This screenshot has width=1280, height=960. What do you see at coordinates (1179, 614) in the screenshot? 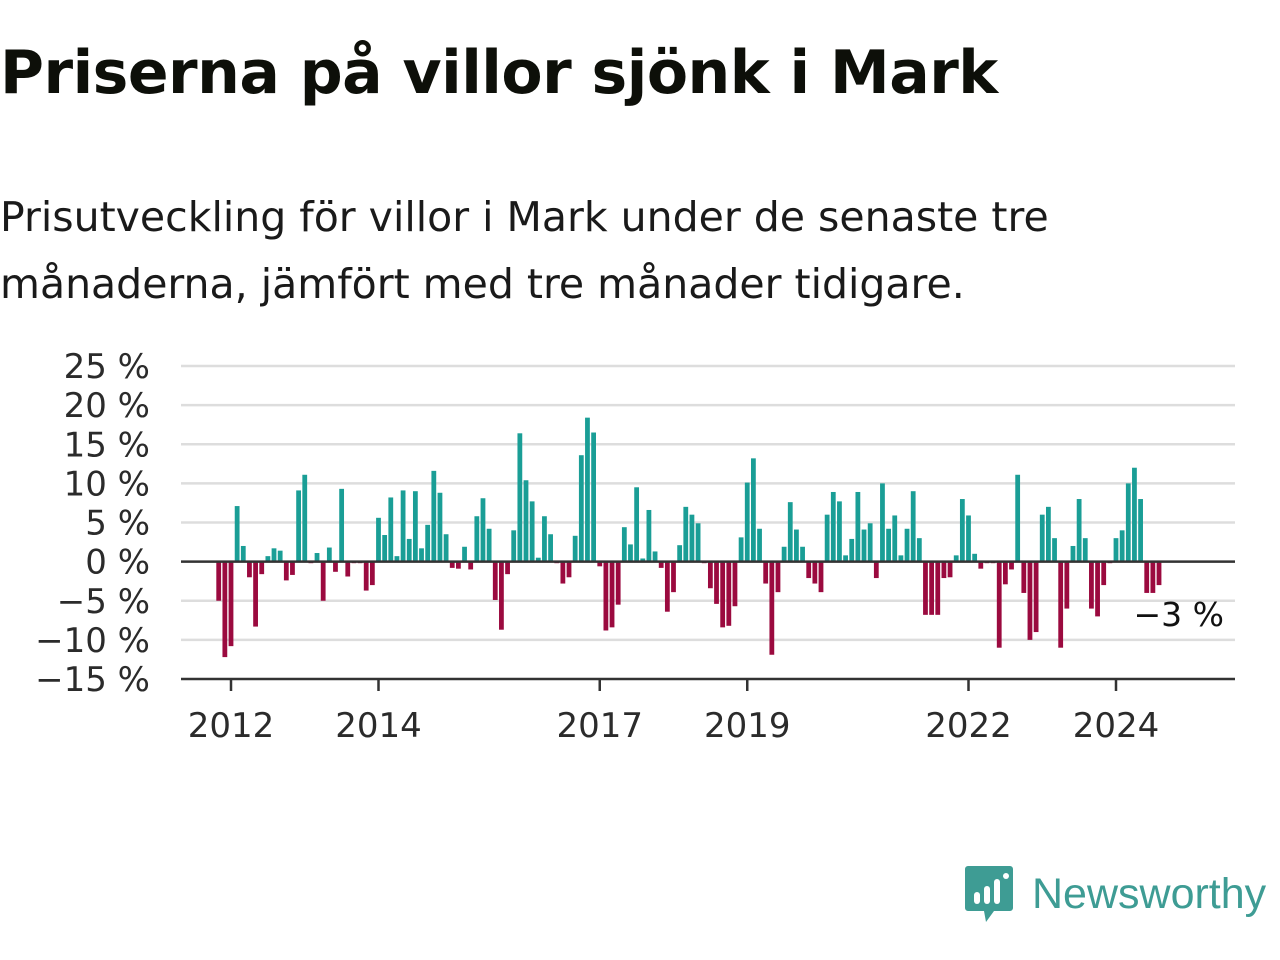
I see `last-value-label: −3 %` at bounding box center [1179, 614].